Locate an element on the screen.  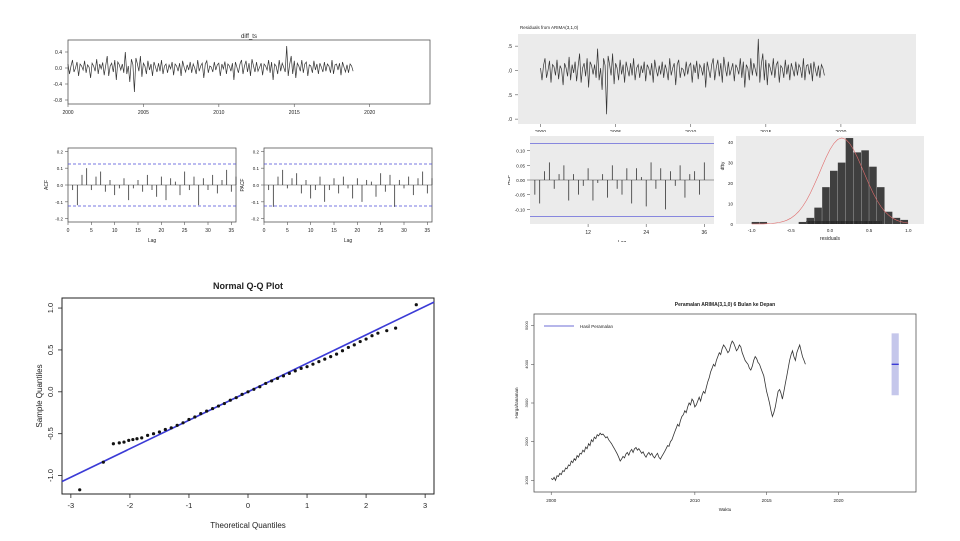
x-tick-label: 0.5 is located at coordinates (869, 230).